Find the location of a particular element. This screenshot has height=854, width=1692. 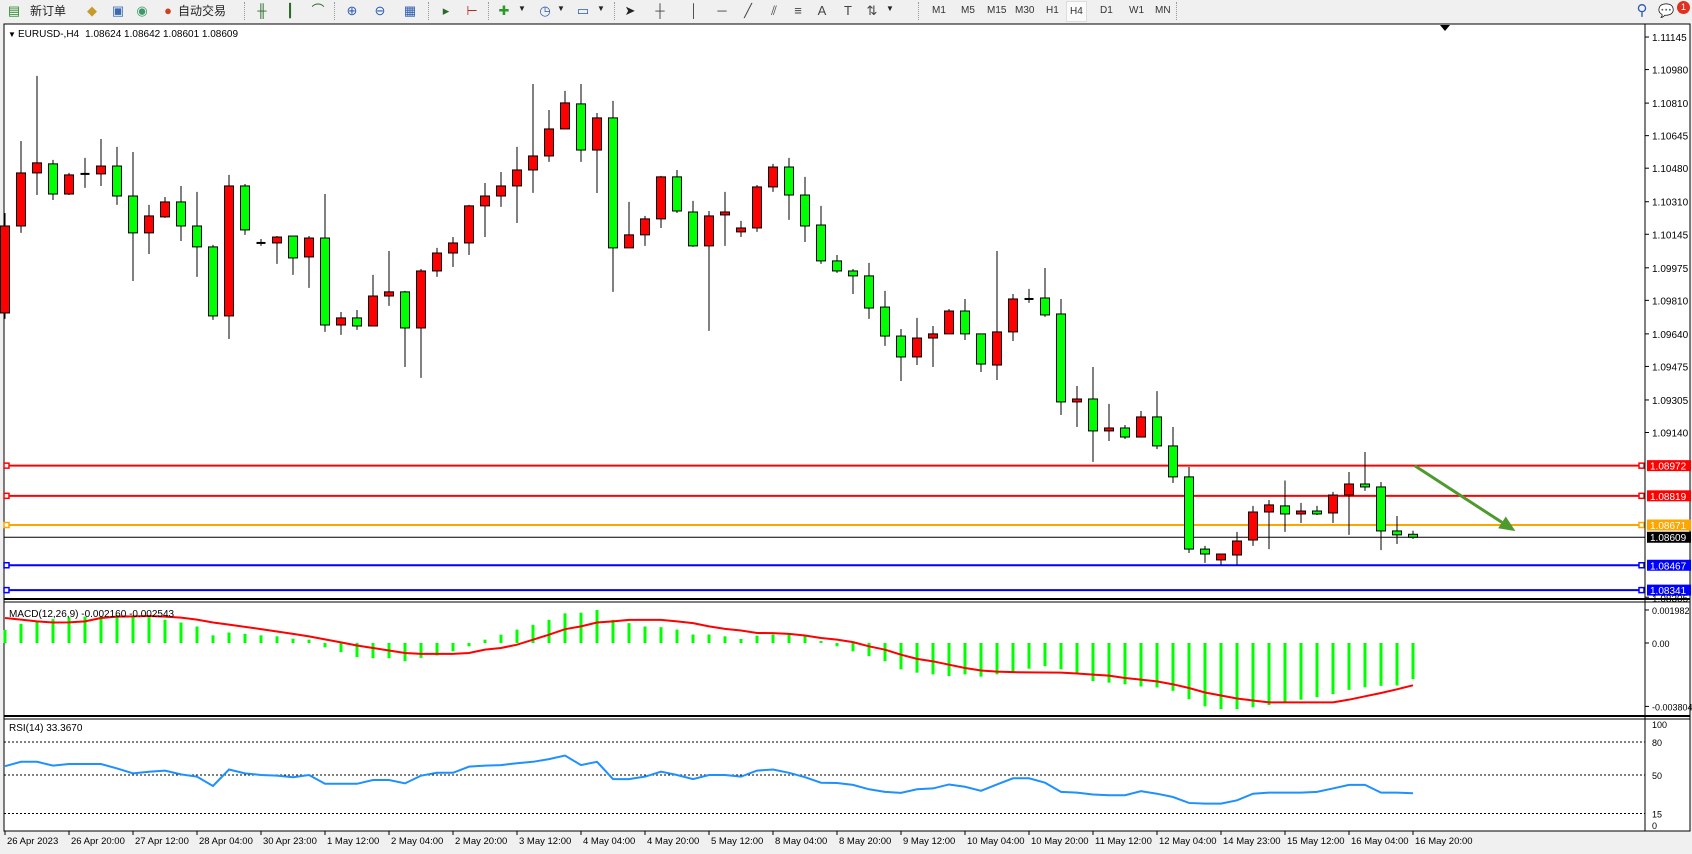

fibonacci-icon: ≡ is located at coordinates (798, 10).